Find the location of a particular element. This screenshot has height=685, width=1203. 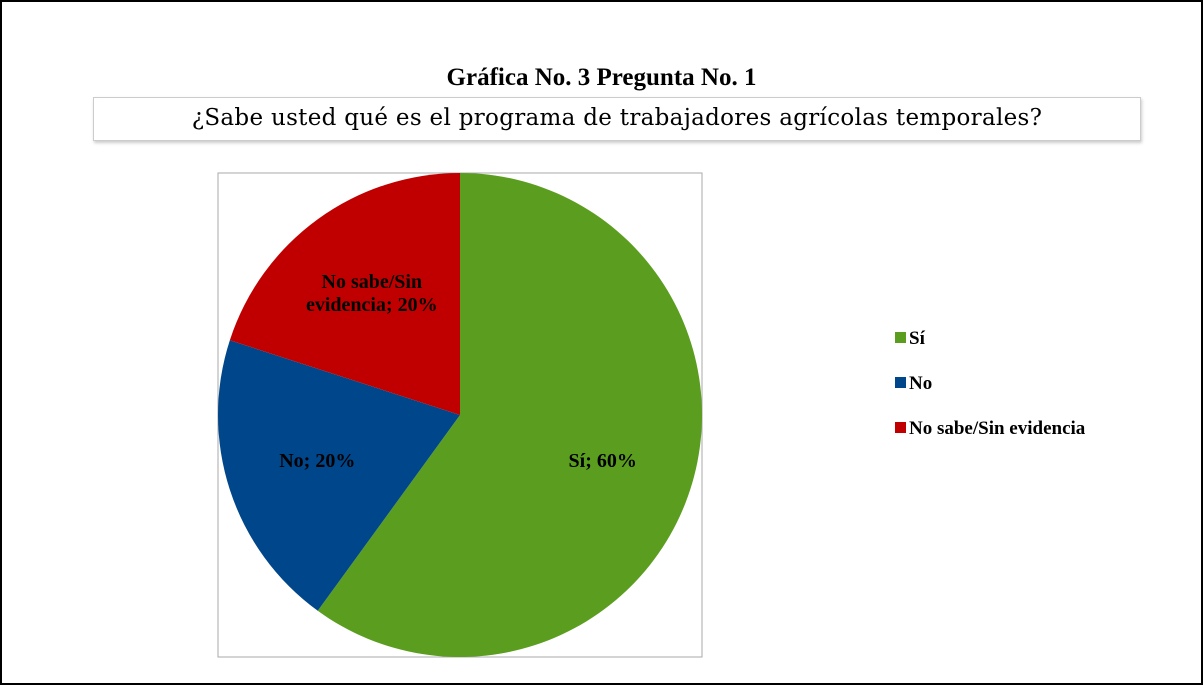

legend-label: No sabe/Sin evidencia is located at coordinates (997, 428).